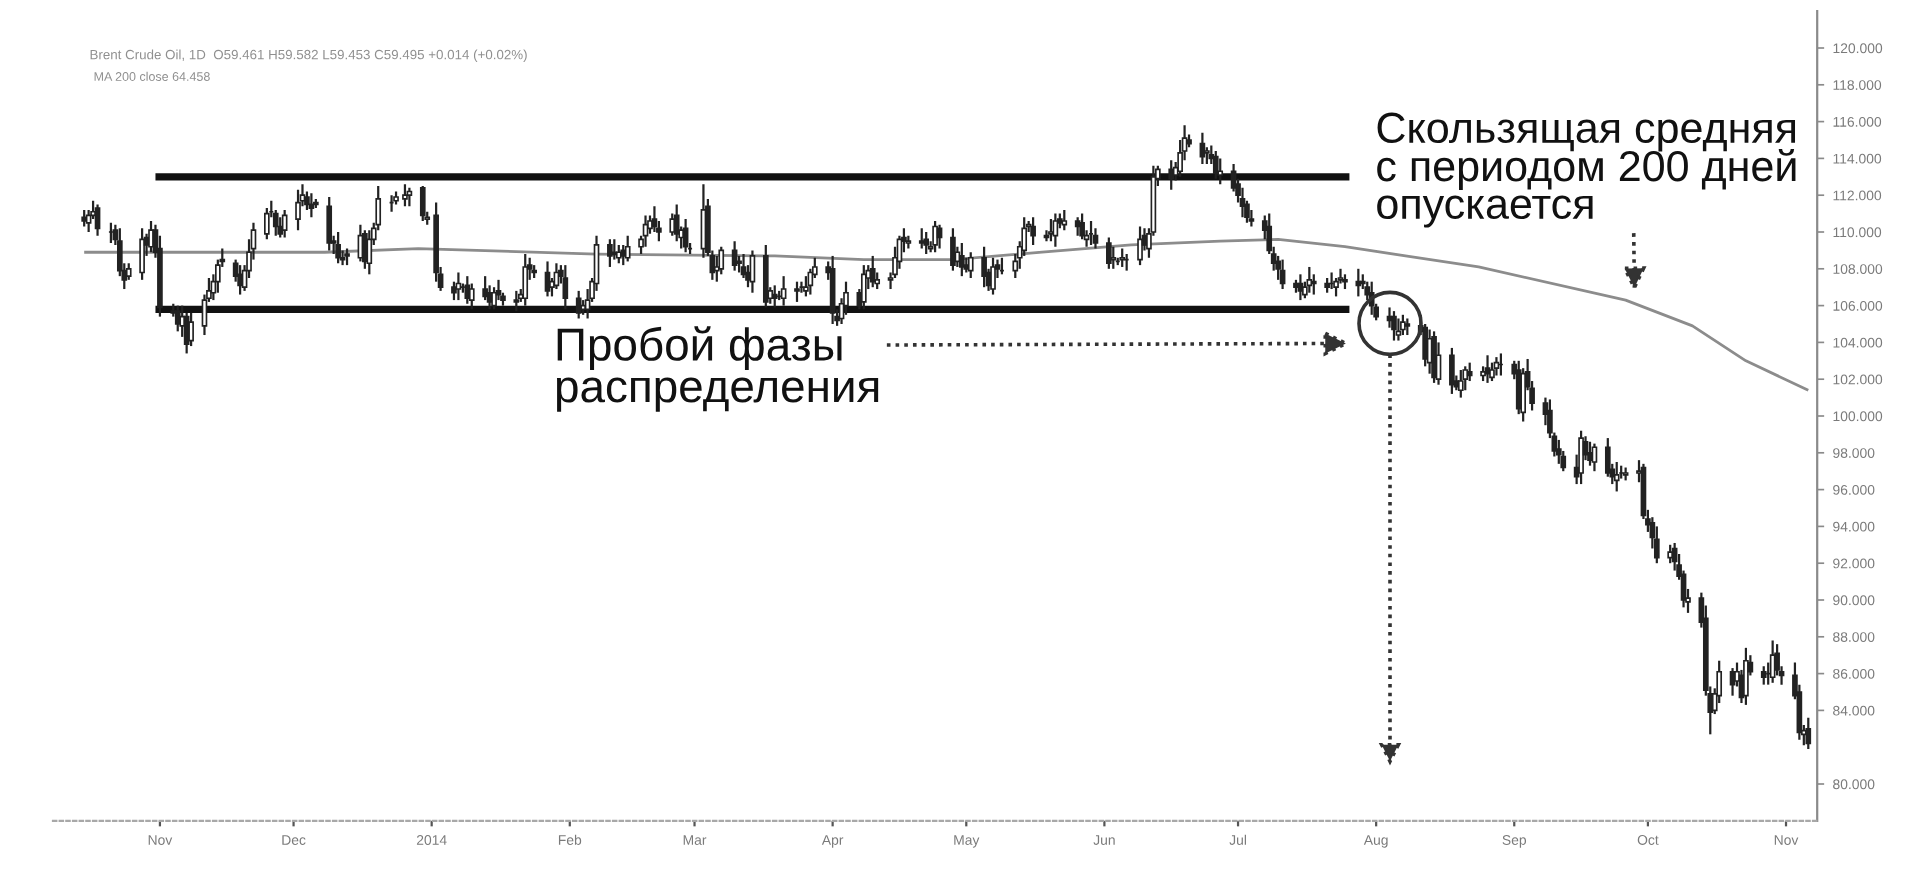  I want to click on annotation: Скользящая средняя с периодом 200 дней опускается, so click(1586, 170).